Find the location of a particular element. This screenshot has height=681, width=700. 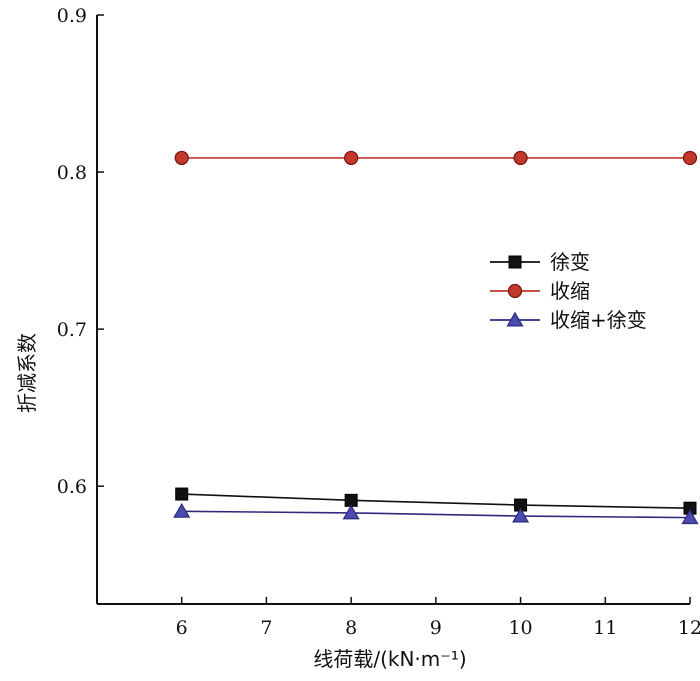

y-tick-label: 0.7 is located at coordinates (72, 330).